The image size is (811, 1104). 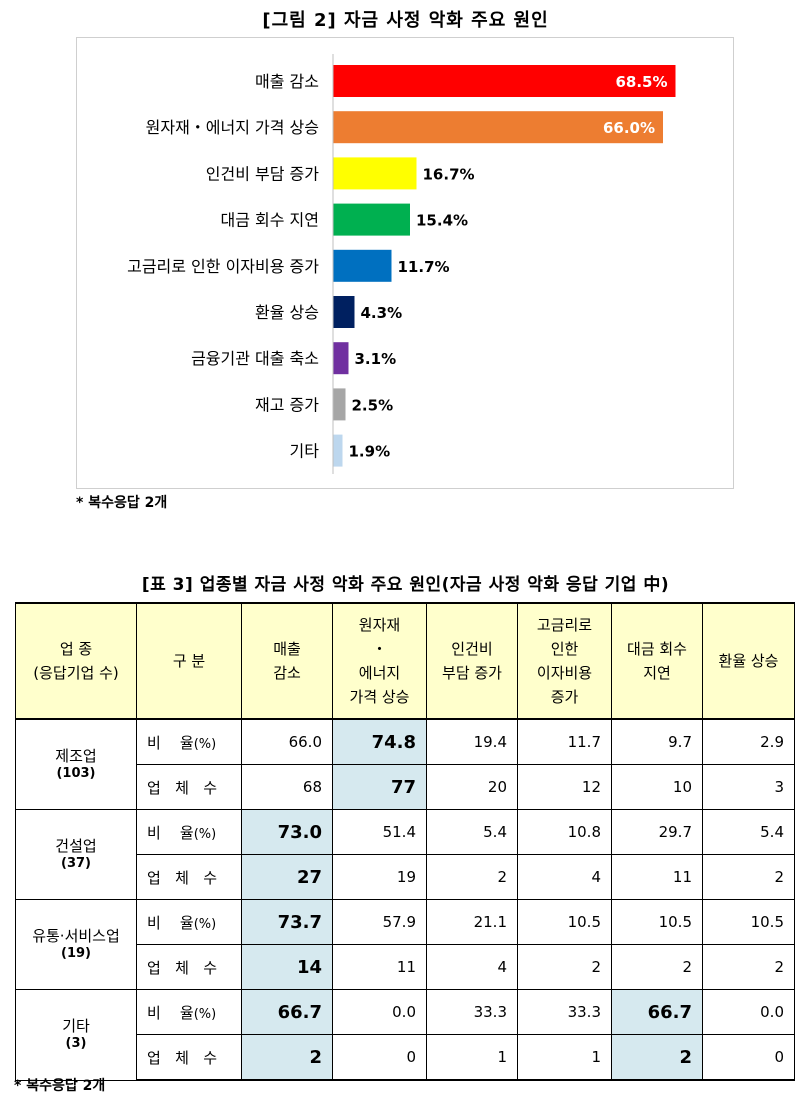 I want to click on value-cell: 19.4, so click(x=472, y=741).